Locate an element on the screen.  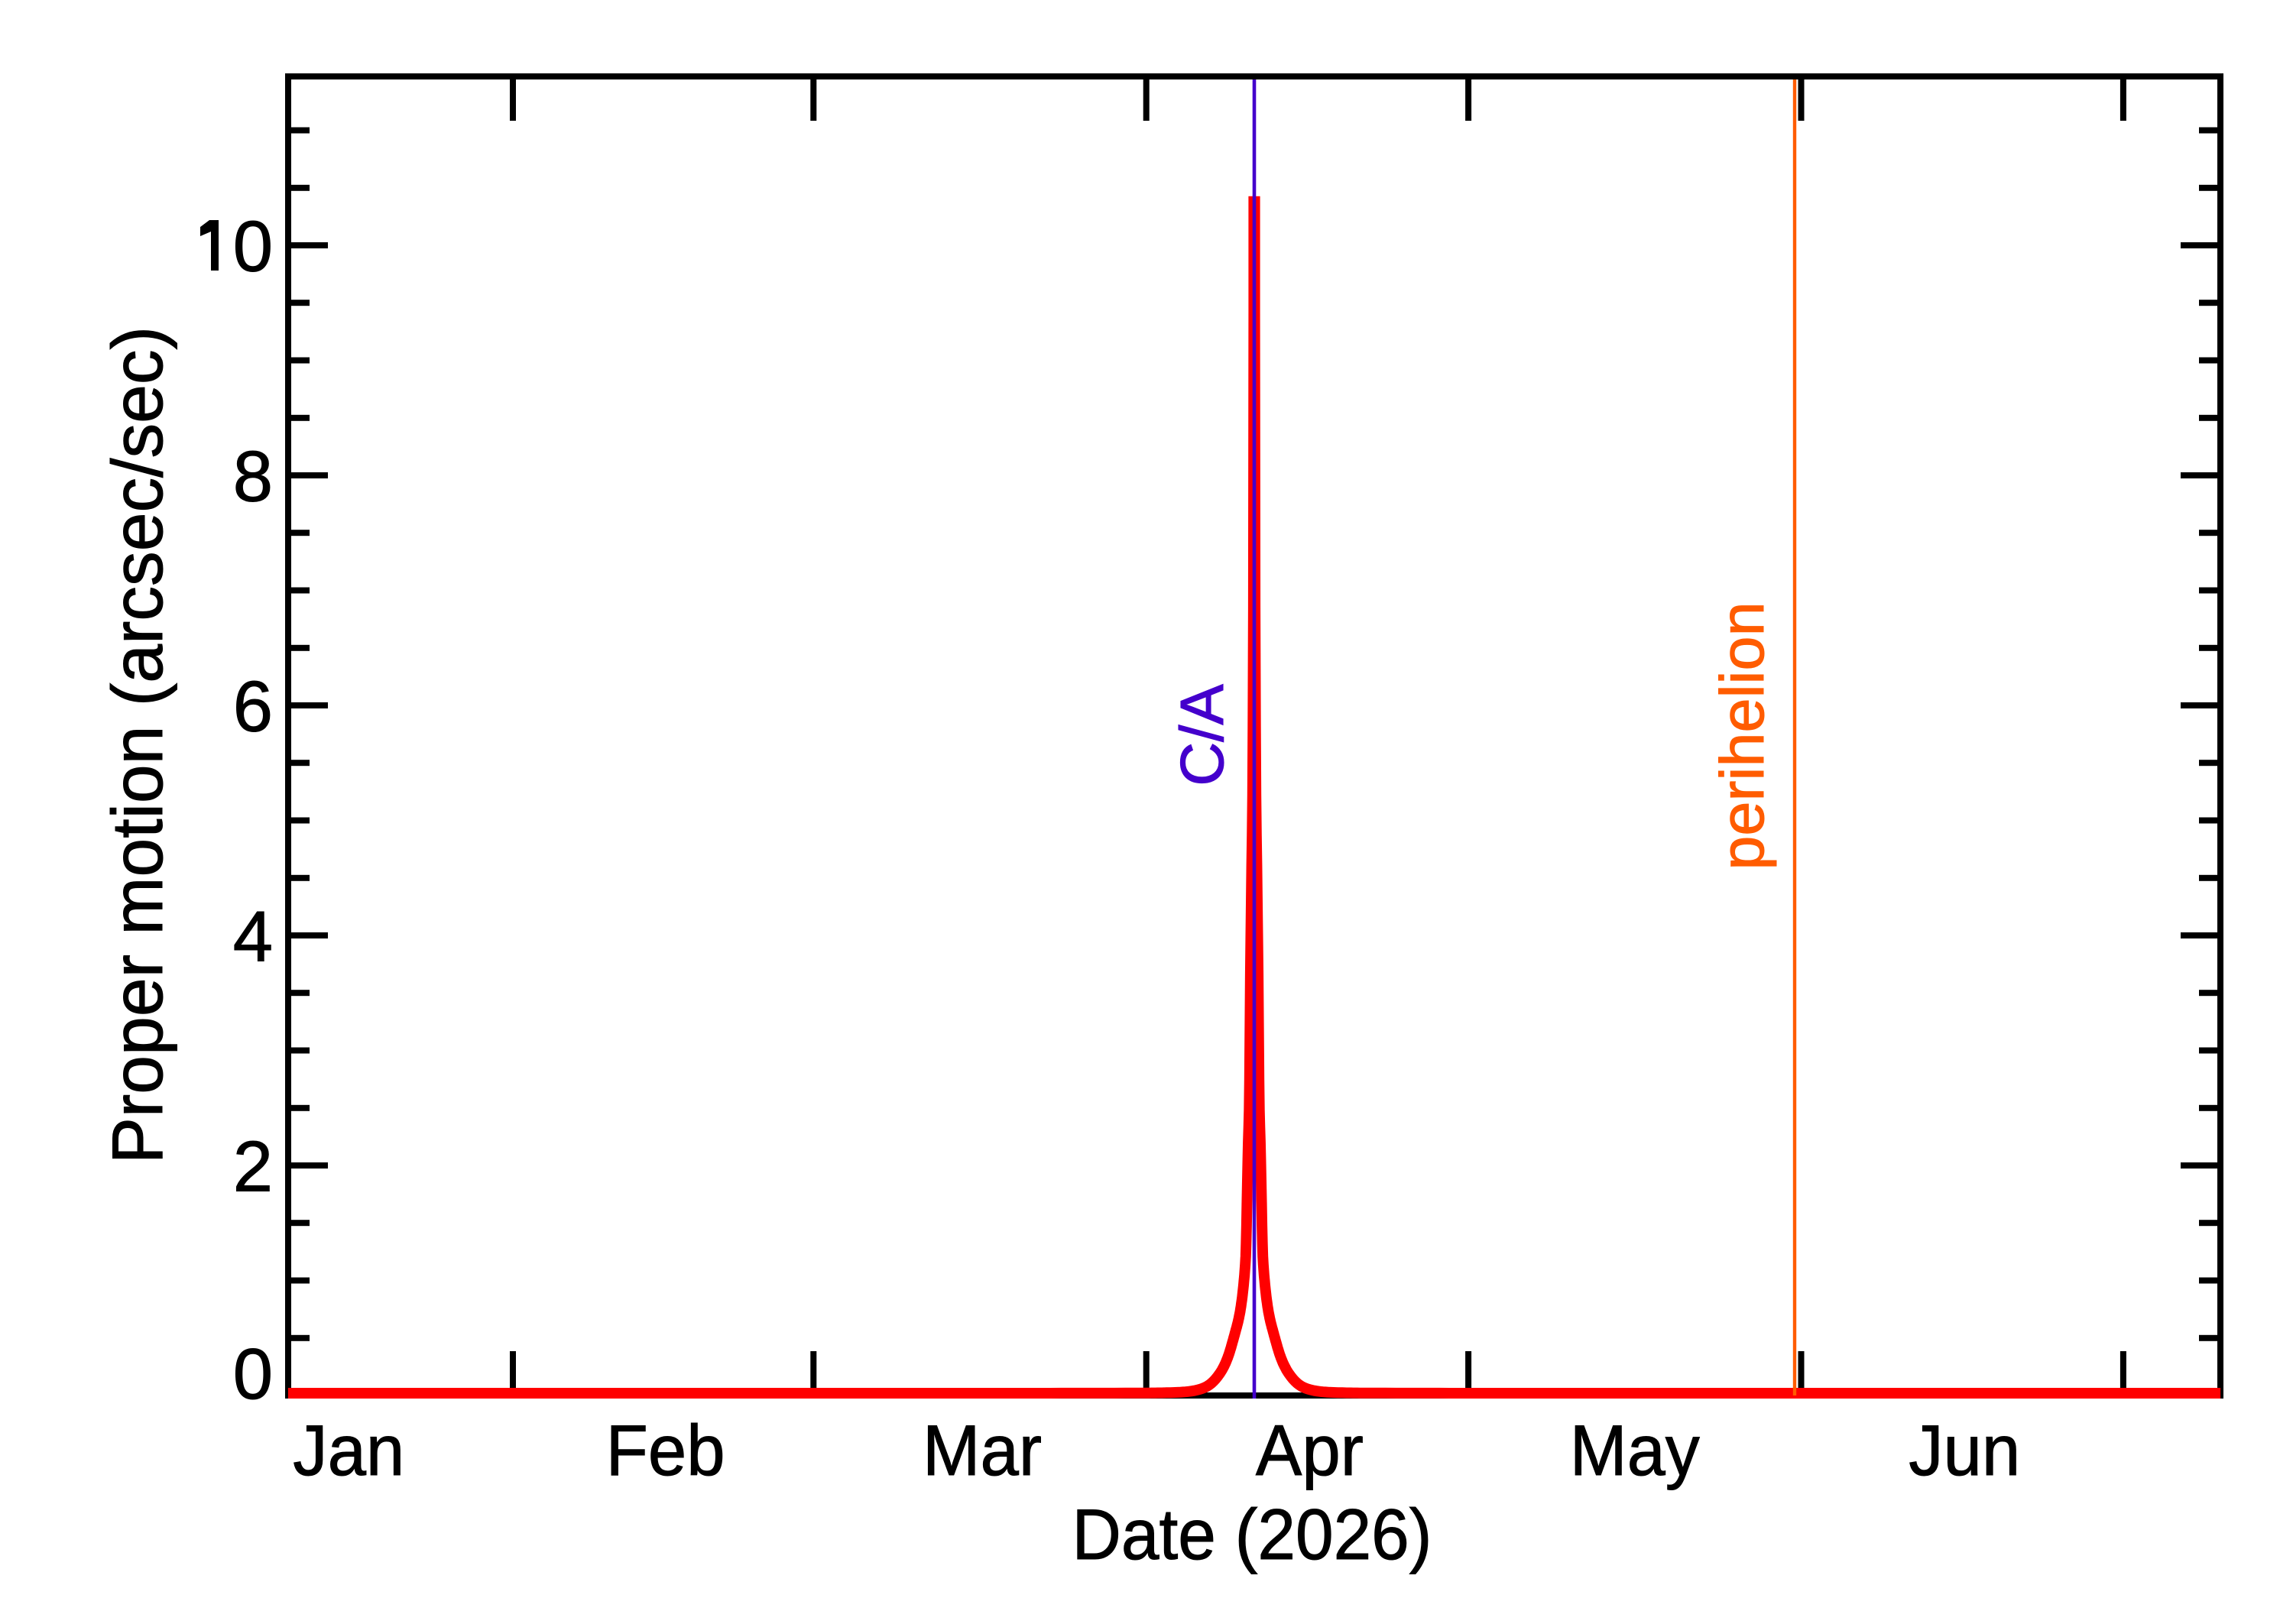
svg-text: perihelion is located at coordinates (1743, 735).